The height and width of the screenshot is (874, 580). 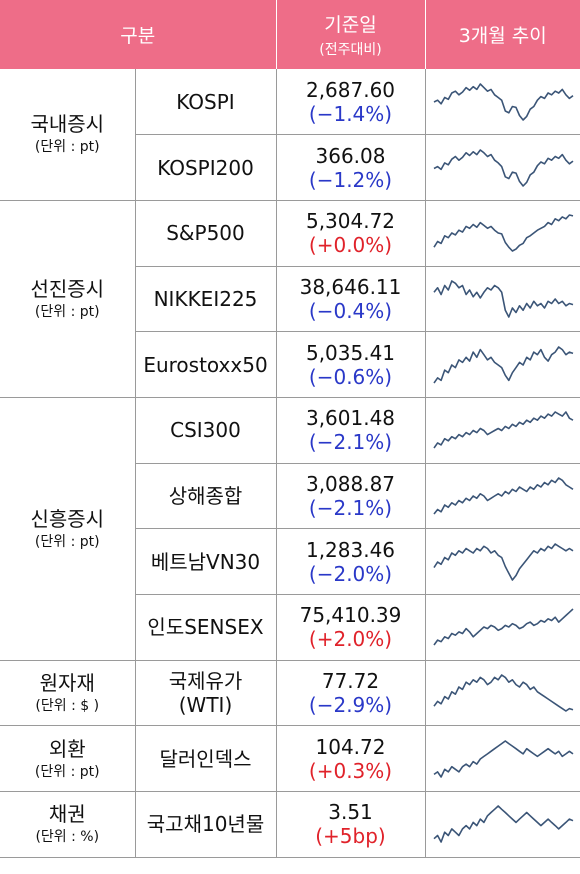 I want to click on group-cell: 채권 (단위 : %), so click(x=68, y=824).